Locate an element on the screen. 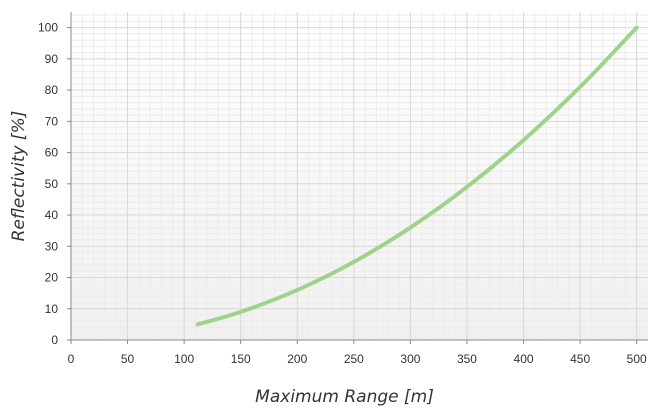 The width and height of the screenshot is (650, 410). y-axis-ticks: 0 10 20 30 40 50 60 70 80 90 100 is located at coordinates (54, 184).